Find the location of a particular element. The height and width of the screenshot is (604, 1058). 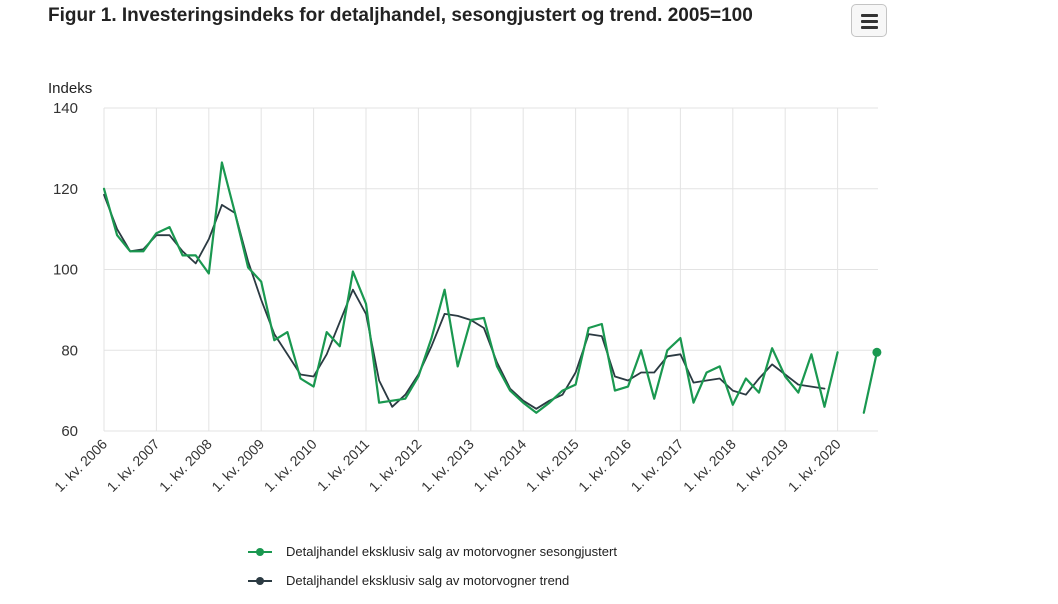

legend-marker-trend is located at coordinates (260, 581).